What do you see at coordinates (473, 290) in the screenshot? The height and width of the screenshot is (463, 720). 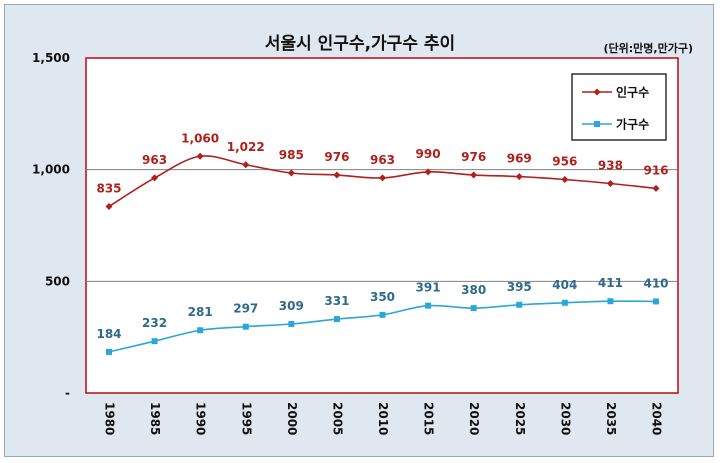 I see `data-label: 380` at bounding box center [473, 290].